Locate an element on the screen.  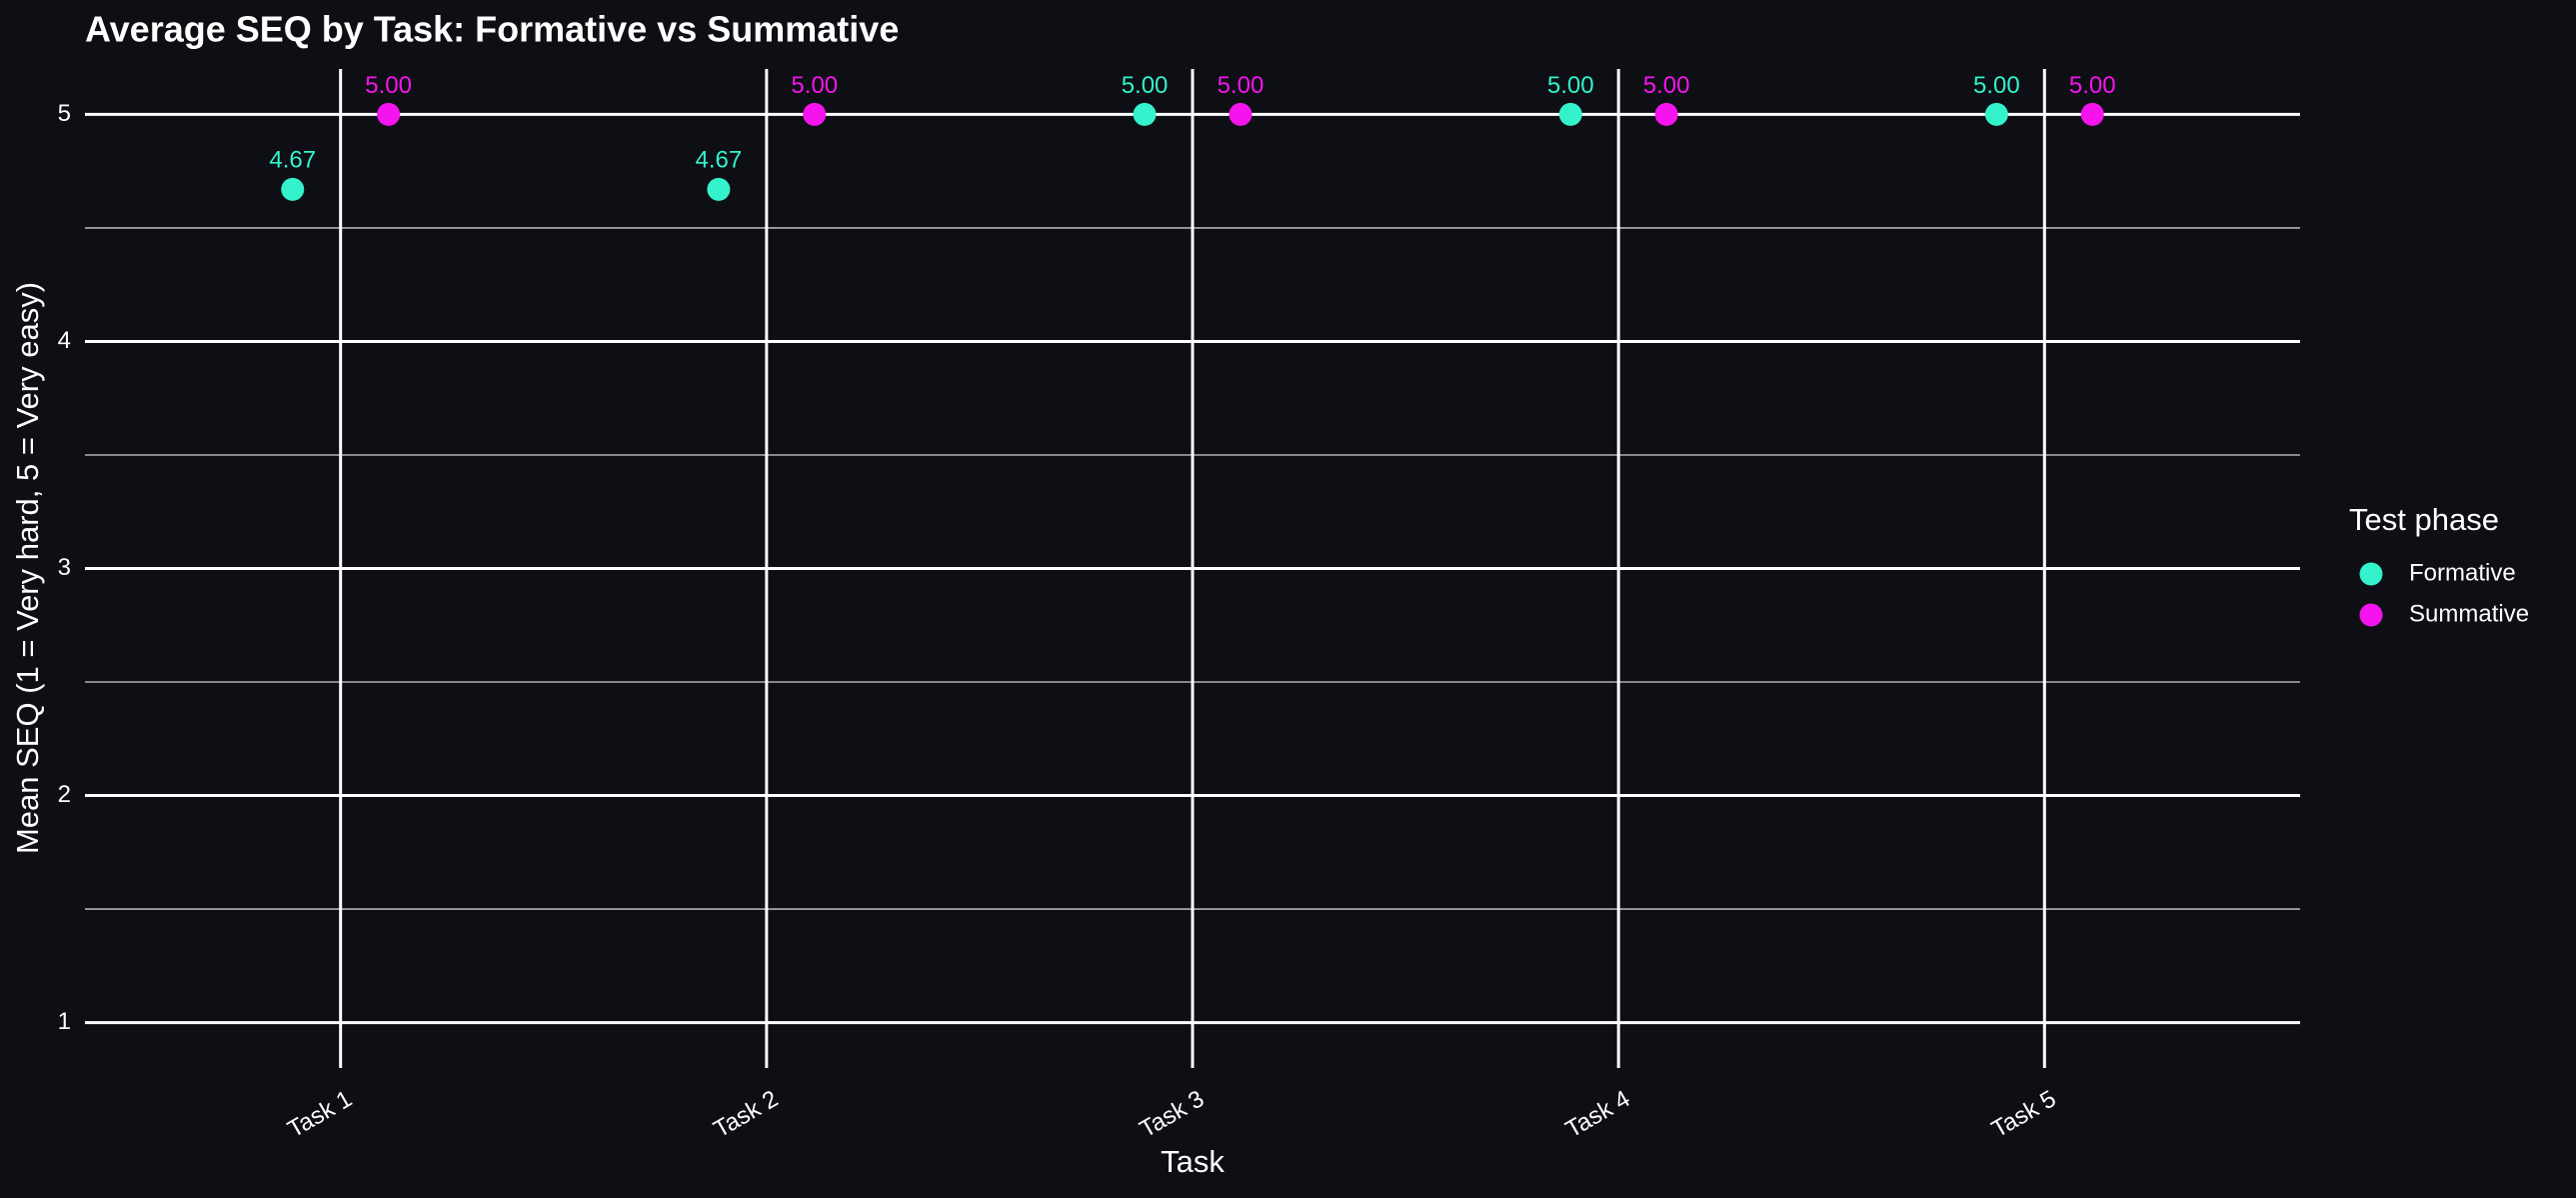
legend-label: Formative is located at coordinates (2462, 572).